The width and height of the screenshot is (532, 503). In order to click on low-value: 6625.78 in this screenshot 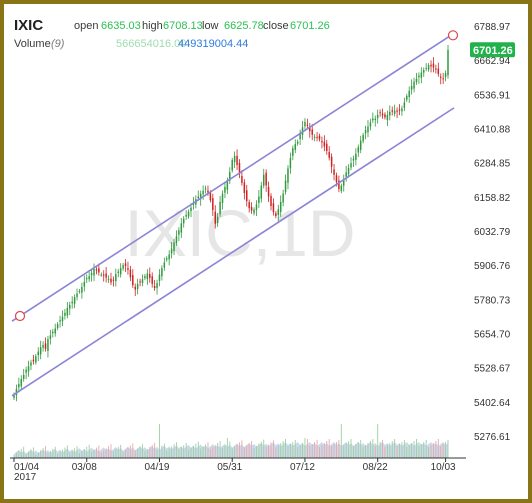, I will do `click(244, 26)`.